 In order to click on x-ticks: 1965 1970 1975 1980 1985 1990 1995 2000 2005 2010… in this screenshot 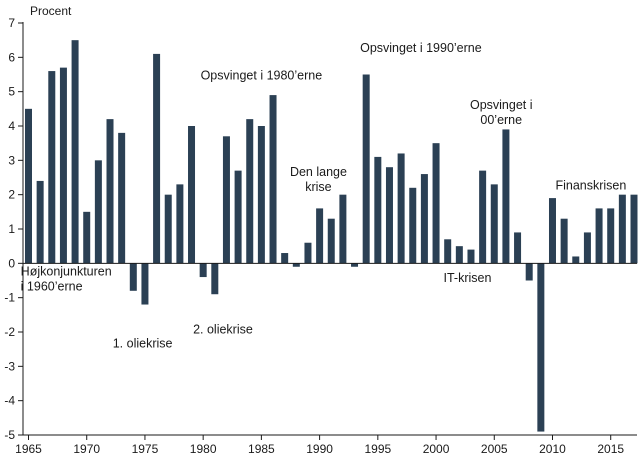, I will do `click(319, 445)`.